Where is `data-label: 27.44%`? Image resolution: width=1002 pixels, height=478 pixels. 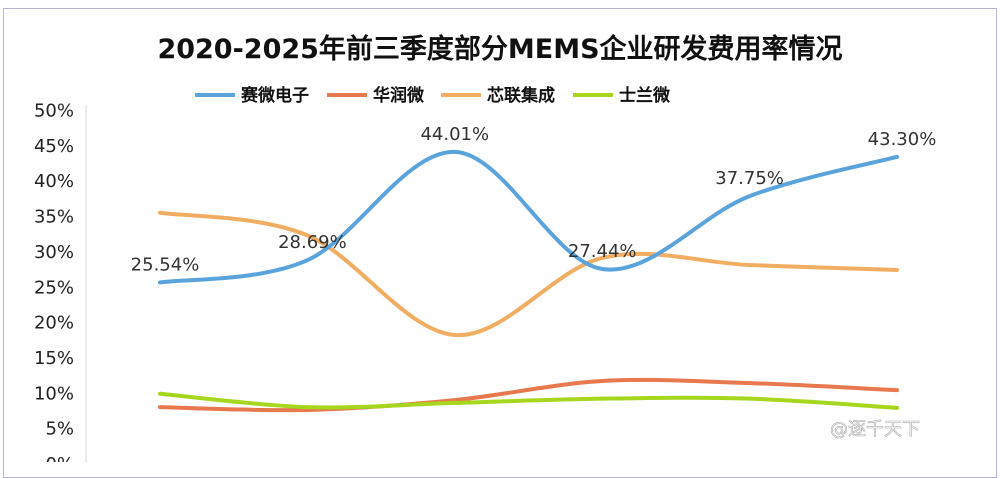 data-label: 27.44% is located at coordinates (602, 251).